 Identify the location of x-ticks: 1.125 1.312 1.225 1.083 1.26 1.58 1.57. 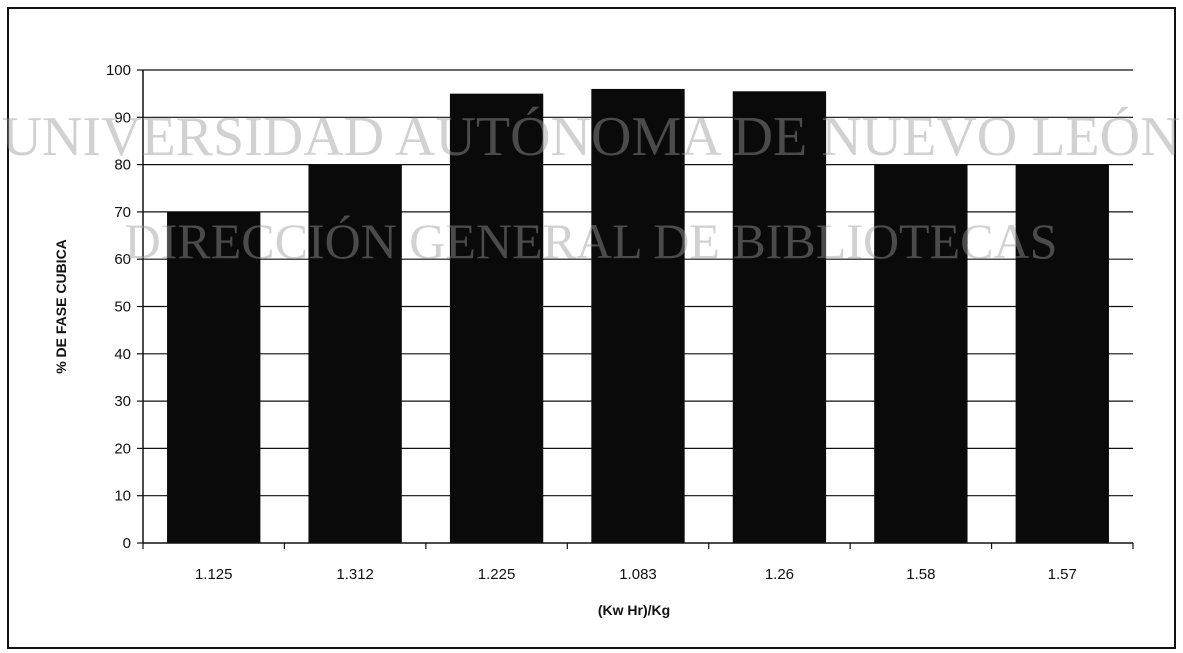
(638, 563).